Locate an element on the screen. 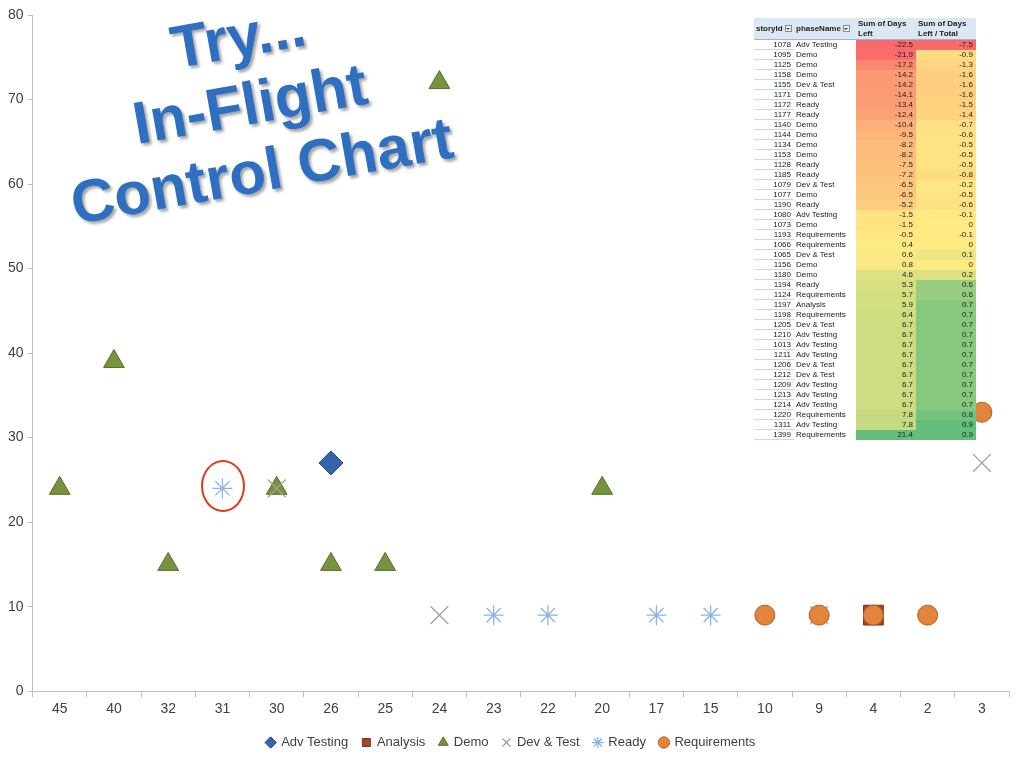 The height and width of the screenshot is (765, 1024). legend-label: Requirements is located at coordinates (715, 742).